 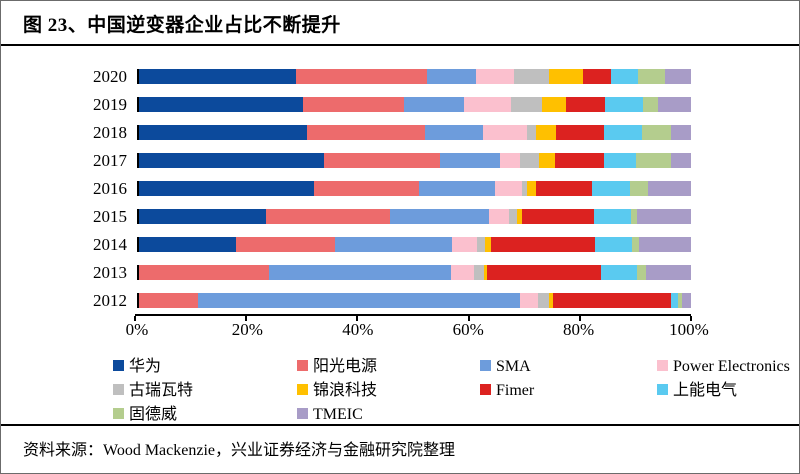 I want to click on bar-row: 2014, so click(x=400, y=244).